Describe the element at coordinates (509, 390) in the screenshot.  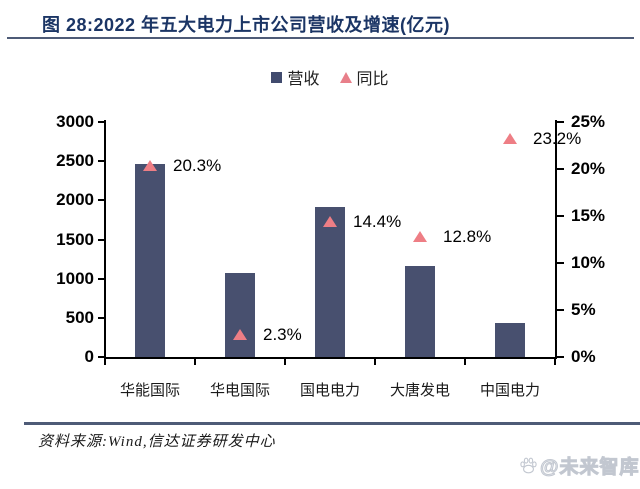
I see `x-axis-category-label: 中国电力` at that location.